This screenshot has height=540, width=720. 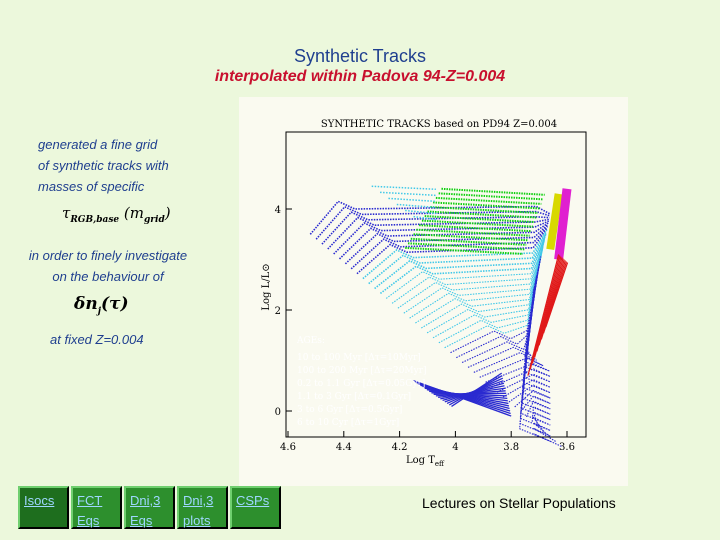 I want to click on x-axis-ticks: 4.6 4.4 4.2 4 3.8 3.6, so click(x=427, y=442).